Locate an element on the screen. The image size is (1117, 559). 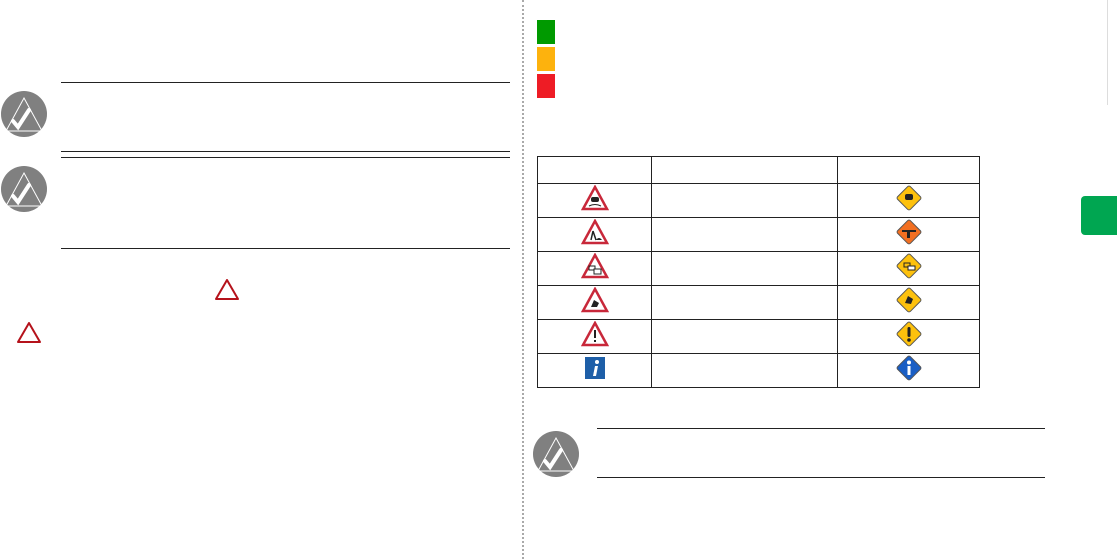
road-work-icon is located at coordinates (594, 231).